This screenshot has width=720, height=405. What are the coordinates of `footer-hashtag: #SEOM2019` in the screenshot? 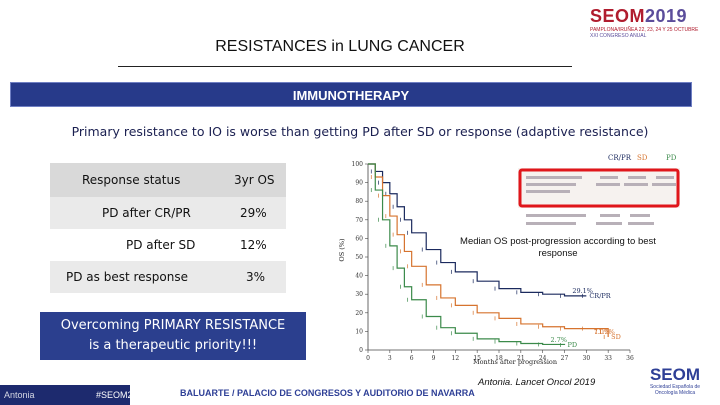 It's located at (122, 395).